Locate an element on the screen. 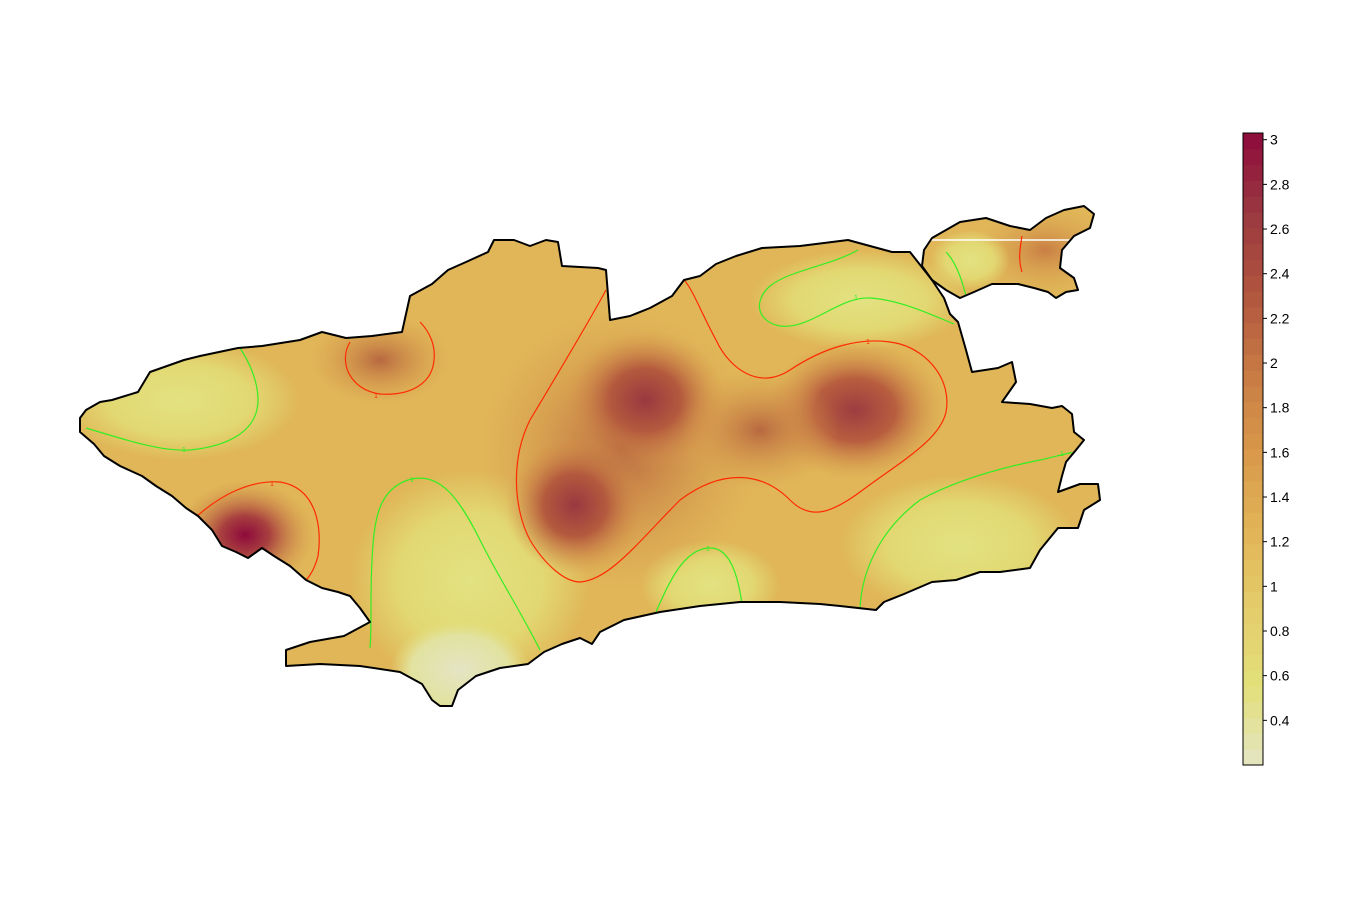 This screenshot has width=1366, height=900. color-scale-tick-label: 2.2 is located at coordinates (1280, 318).